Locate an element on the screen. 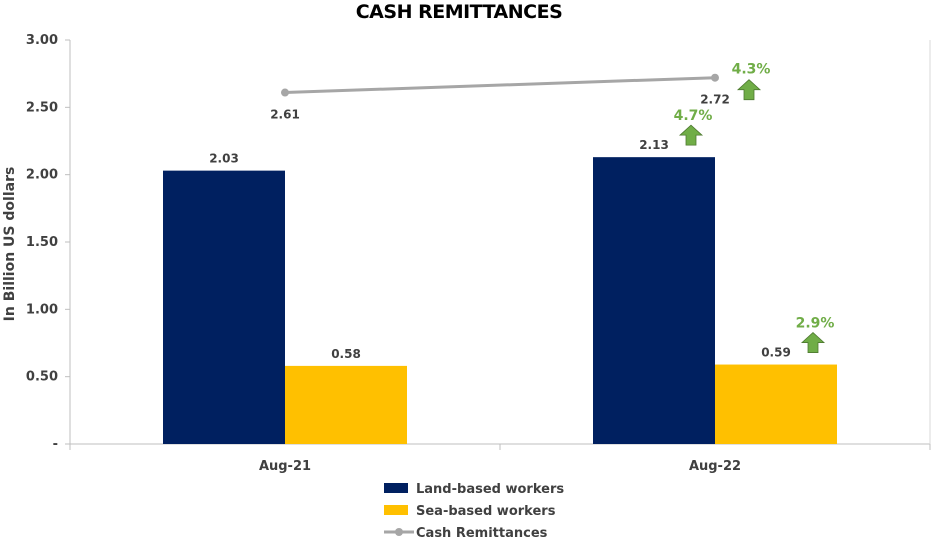 This screenshot has height=544, width=939. y-tick-label: - is located at coordinates (55, 444).